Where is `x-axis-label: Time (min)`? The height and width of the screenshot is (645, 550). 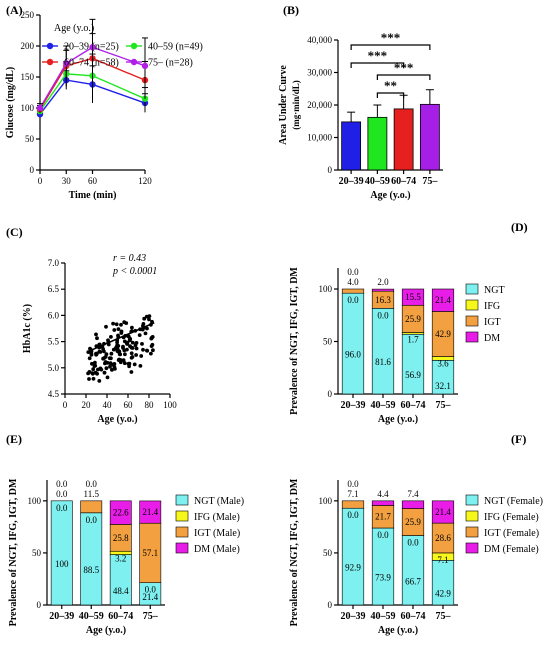 x-axis-label: Time (min) is located at coordinates (93, 195).